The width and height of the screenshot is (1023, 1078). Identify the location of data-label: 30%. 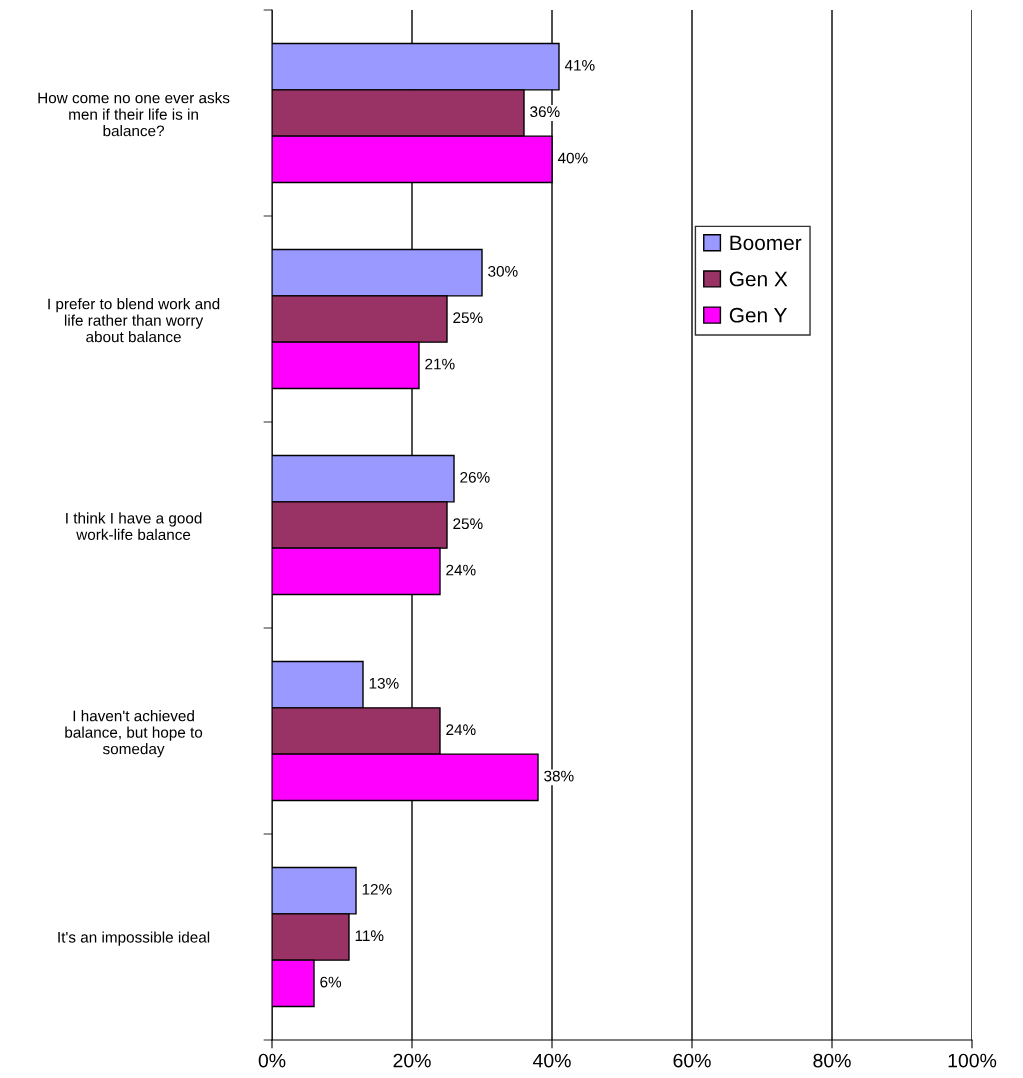
(503, 271).